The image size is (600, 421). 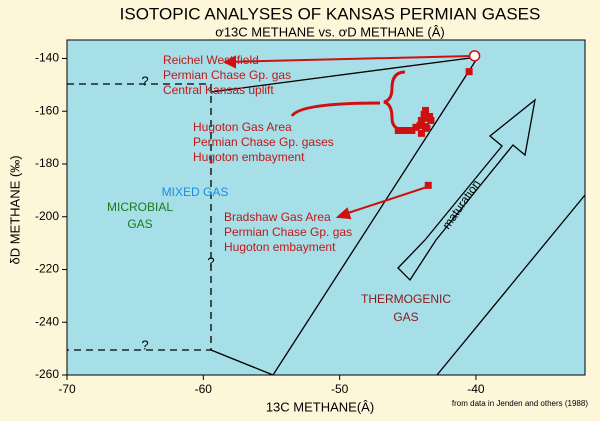 What do you see at coordinates (204, 389) in the screenshot?
I see `x-tick-label: -60` at bounding box center [204, 389].